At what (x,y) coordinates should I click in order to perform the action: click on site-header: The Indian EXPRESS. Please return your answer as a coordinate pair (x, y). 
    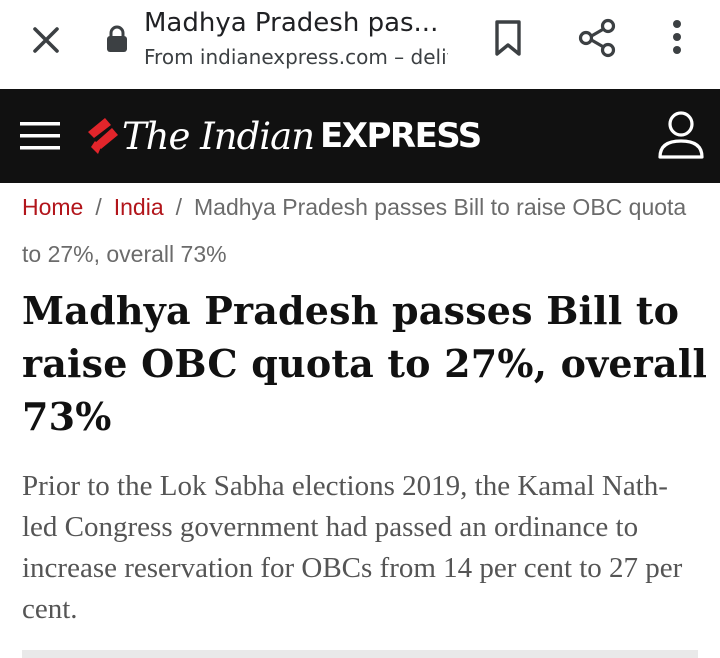
    Looking at the image, I should click on (360, 136).